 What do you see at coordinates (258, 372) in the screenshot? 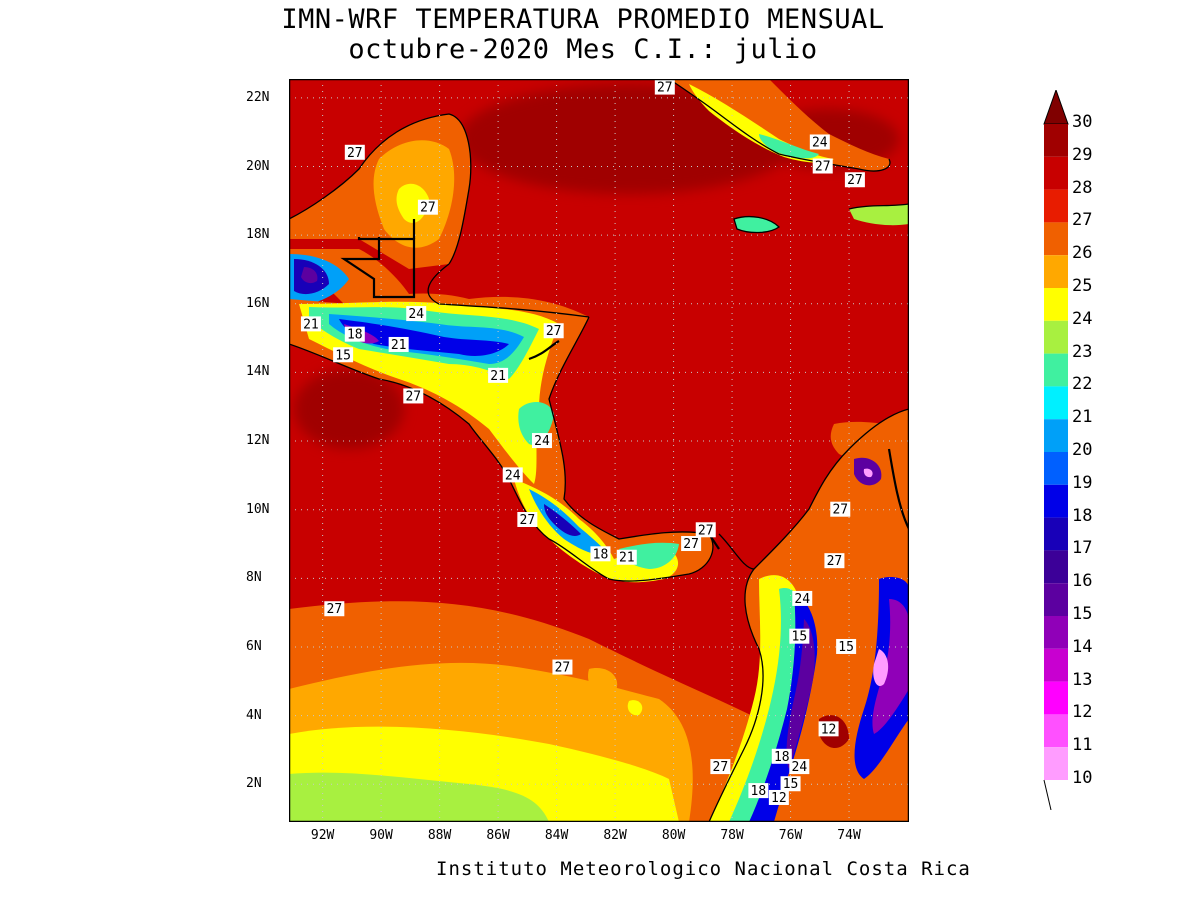
I see `latitude-tick-label: 14N` at bounding box center [258, 372].